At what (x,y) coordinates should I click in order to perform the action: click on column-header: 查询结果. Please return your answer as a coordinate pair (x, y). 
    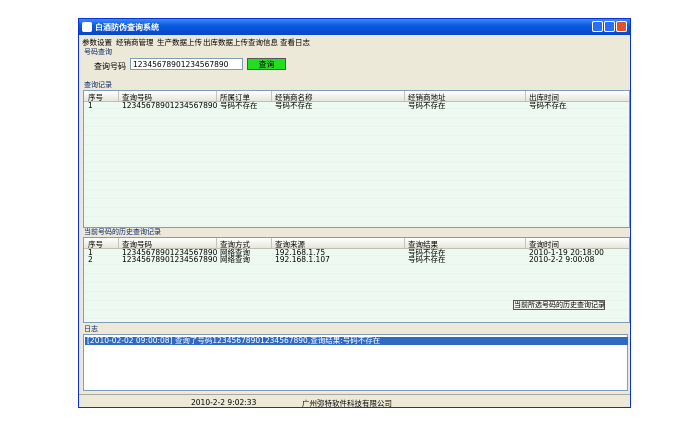
    Looking at the image, I should click on (423, 244).